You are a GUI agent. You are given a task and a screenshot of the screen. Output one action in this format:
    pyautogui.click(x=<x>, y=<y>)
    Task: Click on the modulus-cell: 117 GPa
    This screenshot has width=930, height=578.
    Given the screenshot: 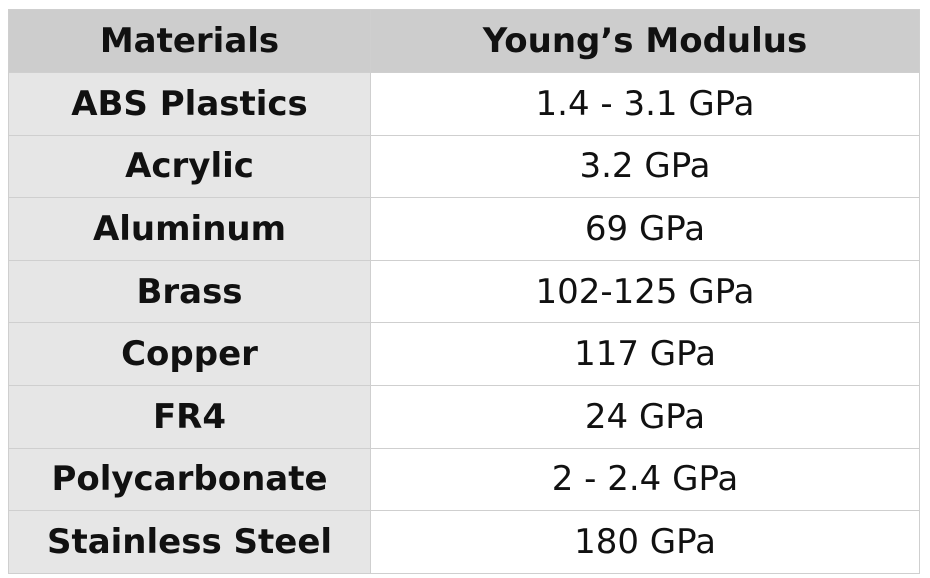 What is the action you would take?
    pyautogui.click(x=645, y=354)
    